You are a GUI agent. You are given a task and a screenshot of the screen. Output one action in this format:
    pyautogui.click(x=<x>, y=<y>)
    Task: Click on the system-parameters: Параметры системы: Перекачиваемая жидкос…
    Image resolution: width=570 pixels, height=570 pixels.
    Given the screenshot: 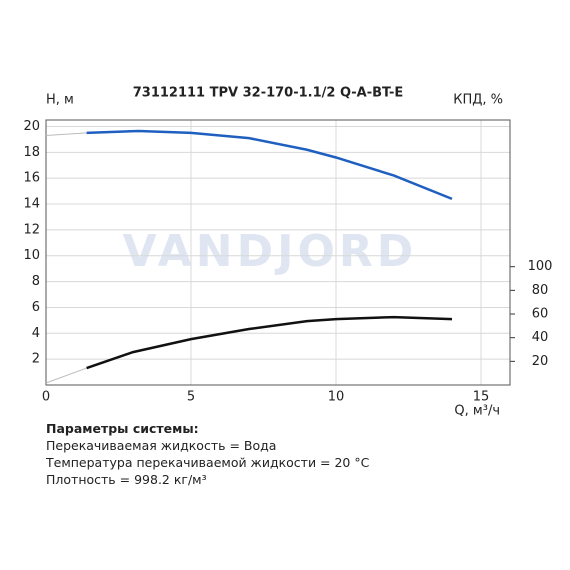 What is the action you would take?
    pyautogui.click(x=207, y=454)
    